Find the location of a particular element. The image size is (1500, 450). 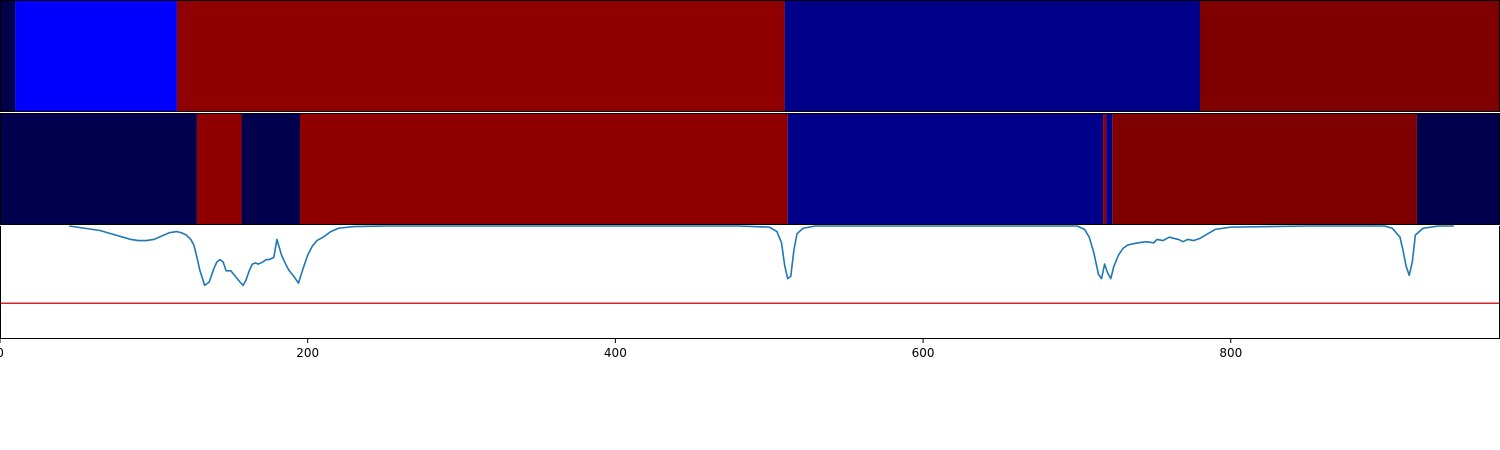

x-tick-label-2: 400 is located at coordinates (615, 353).